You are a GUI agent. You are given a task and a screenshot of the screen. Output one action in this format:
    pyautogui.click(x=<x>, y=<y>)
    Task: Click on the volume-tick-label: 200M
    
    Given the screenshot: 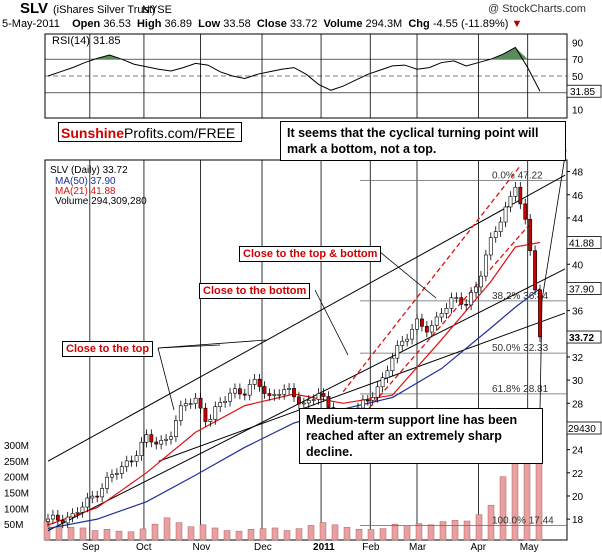 What is the action you would take?
    pyautogui.click(x=16, y=478)
    